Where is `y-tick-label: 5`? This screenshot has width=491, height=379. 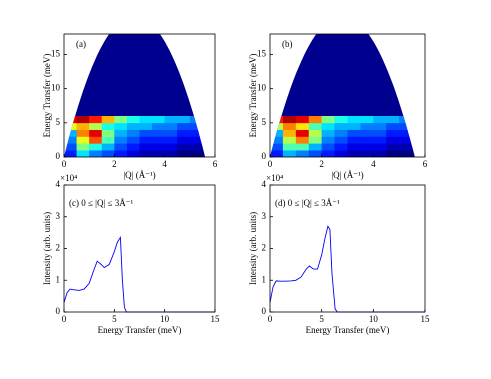 y-tick-label: 5 is located at coordinates (264, 122).